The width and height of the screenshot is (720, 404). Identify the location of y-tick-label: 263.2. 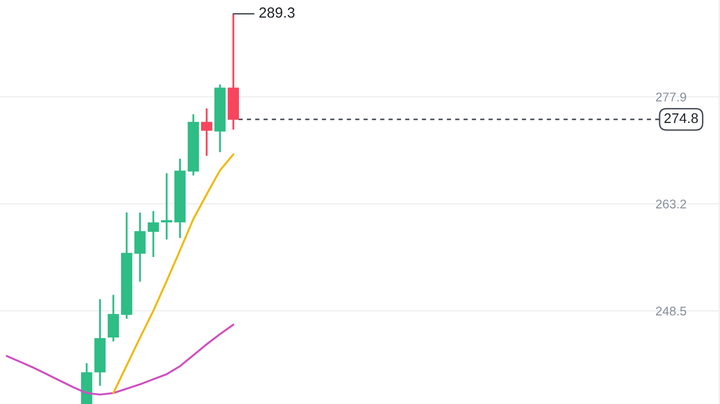
(671, 204).